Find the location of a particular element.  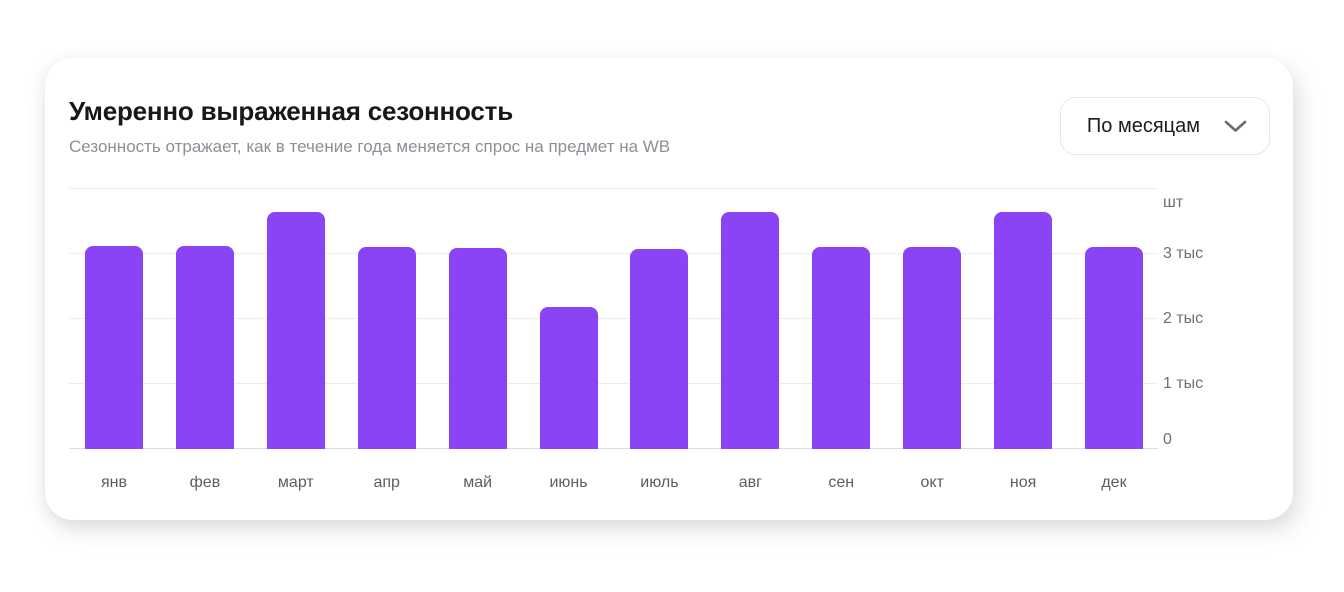

x-axis-label-янв: янв is located at coordinates (114, 482).